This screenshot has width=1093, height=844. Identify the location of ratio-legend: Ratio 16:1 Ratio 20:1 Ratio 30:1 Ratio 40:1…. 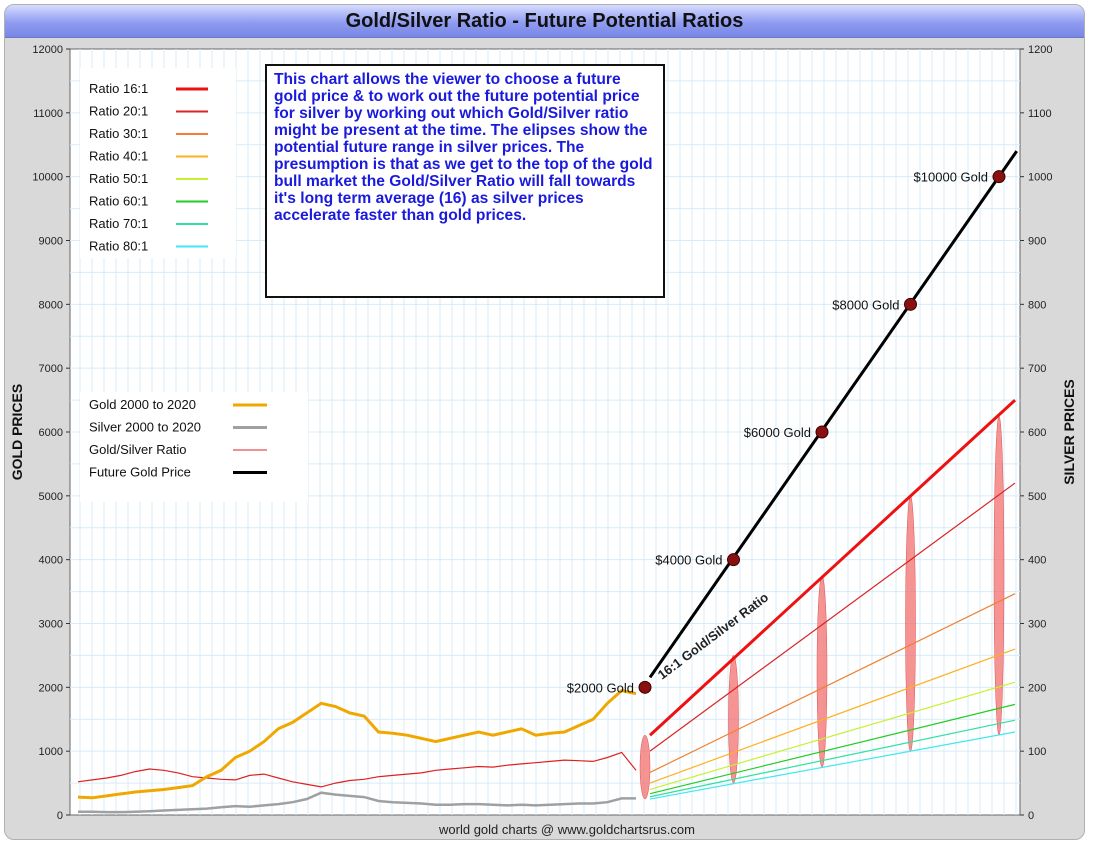
(148, 167).